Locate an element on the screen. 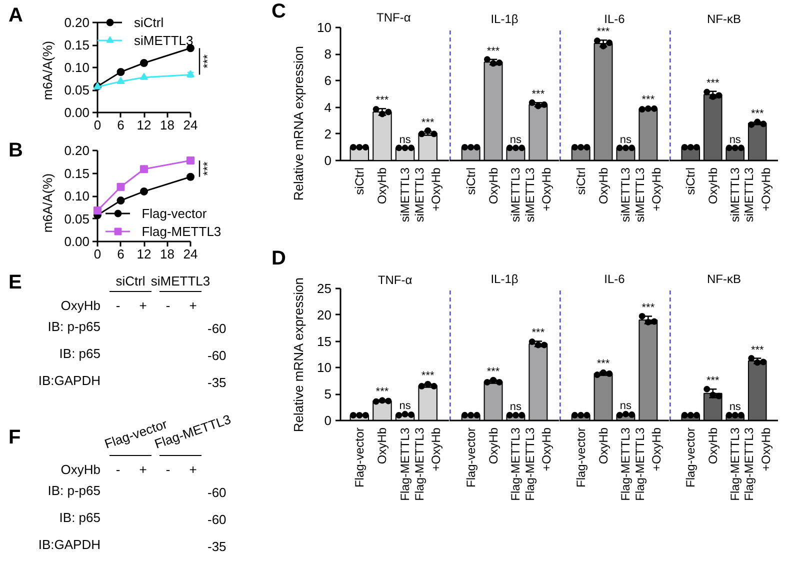 The width and height of the screenshot is (787, 567). category-label: IB: p65 is located at coordinates (80, 517).